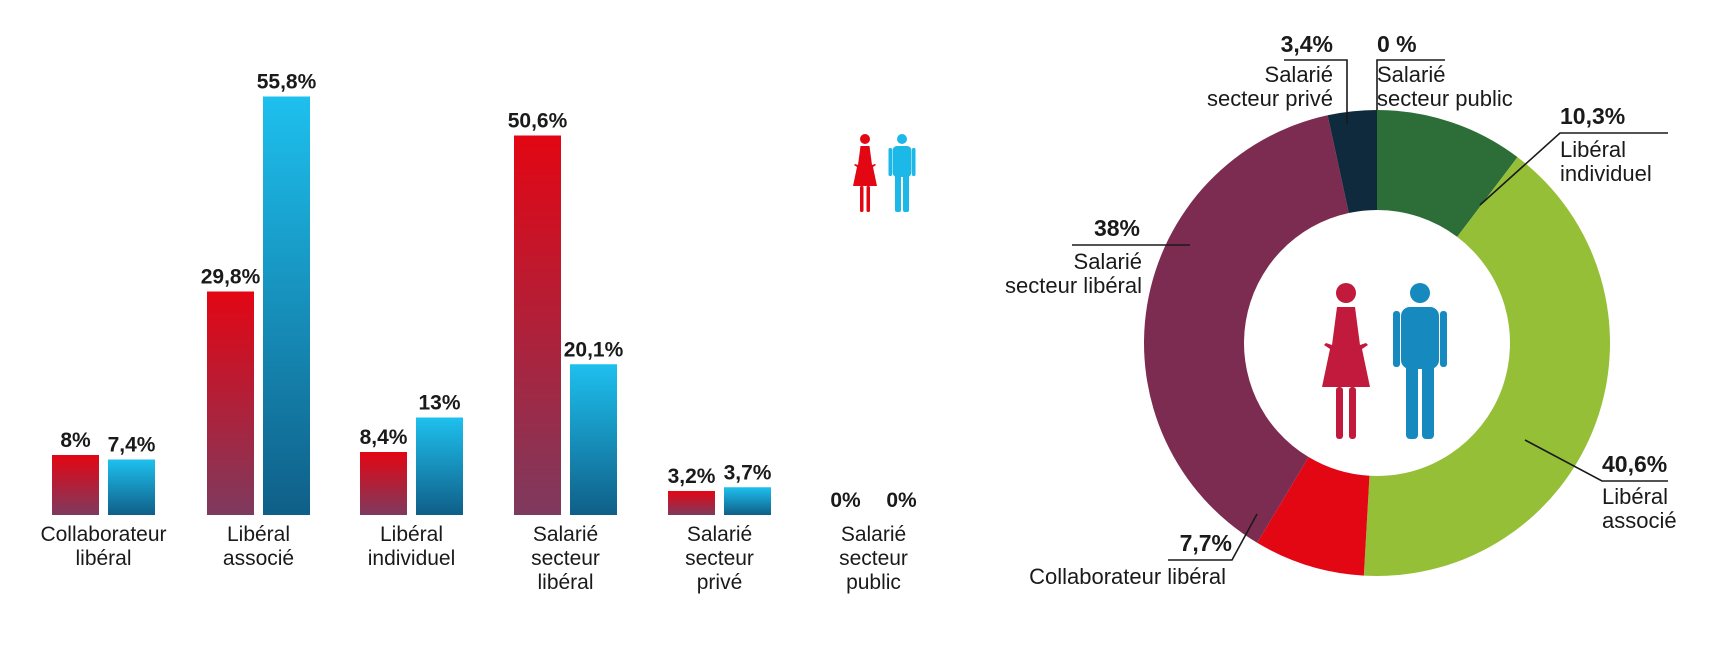 This screenshot has height=650, width=1710. Describe the element at coordinates (1117, 228) in the screenshot. I see `slice-value-label: 38%` at that location.